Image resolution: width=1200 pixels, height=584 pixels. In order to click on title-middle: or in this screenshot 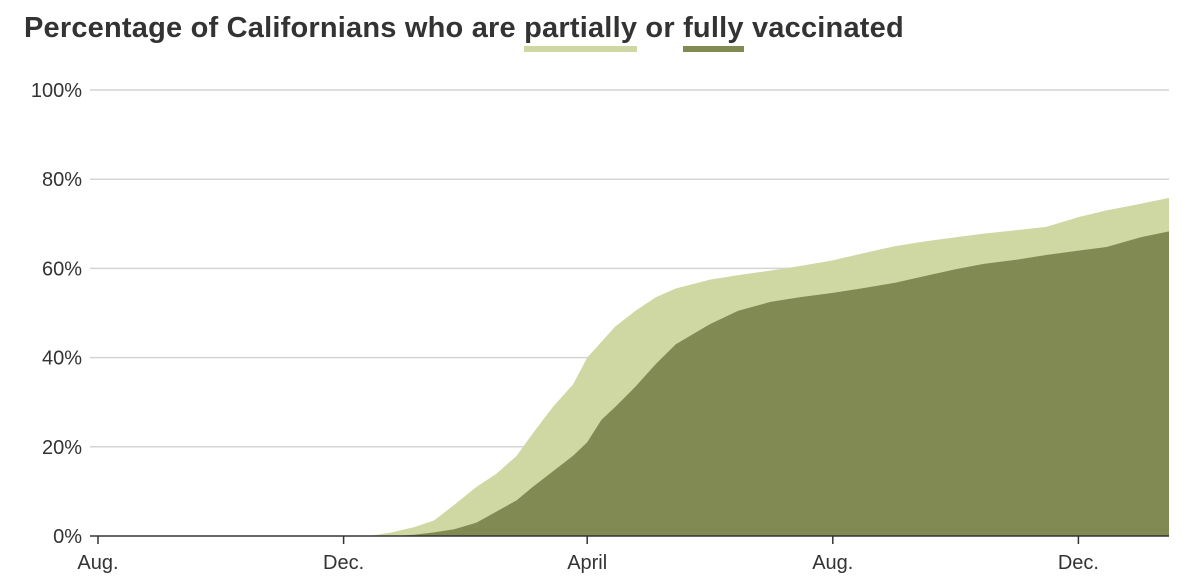, I will do `click(660, 28)`.